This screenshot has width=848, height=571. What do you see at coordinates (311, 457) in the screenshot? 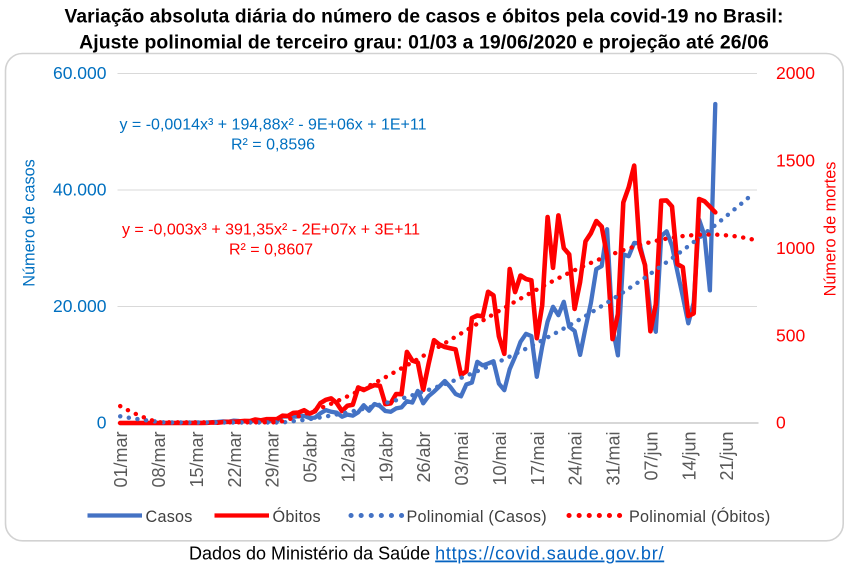
I see `svg-text: 05/abr` at bounding box center [311, 457].